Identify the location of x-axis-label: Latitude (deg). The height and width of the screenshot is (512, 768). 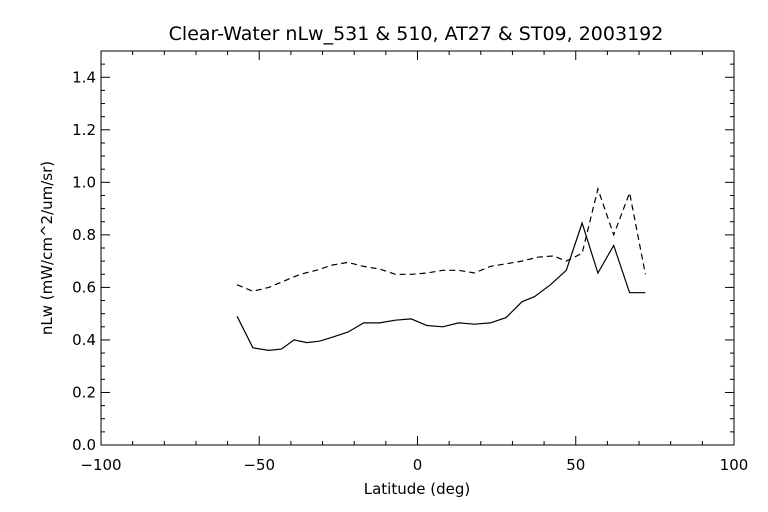
(417, 489).